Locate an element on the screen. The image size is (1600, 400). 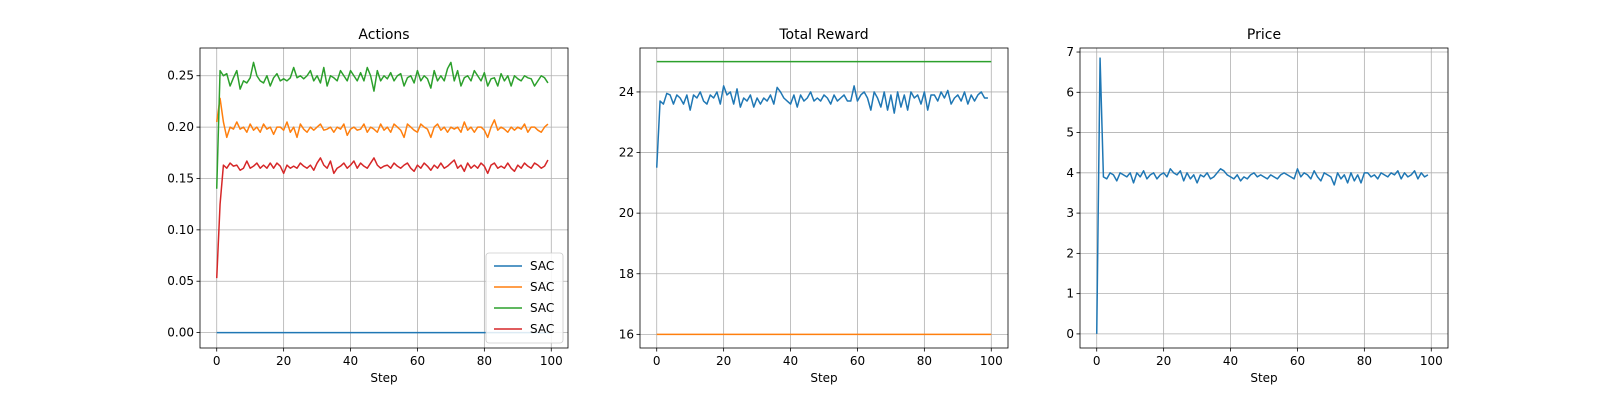
y-tick-label: 0.00 is located at coordinates (180, 333).